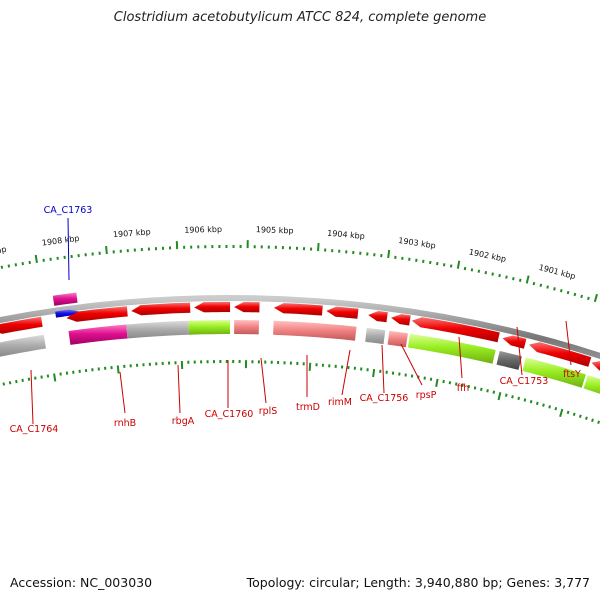  What do you see at coordinates (21, 325) in the screenshot?
I see `gene-ca-c1764-arrow` at bounding box center [21, 325].